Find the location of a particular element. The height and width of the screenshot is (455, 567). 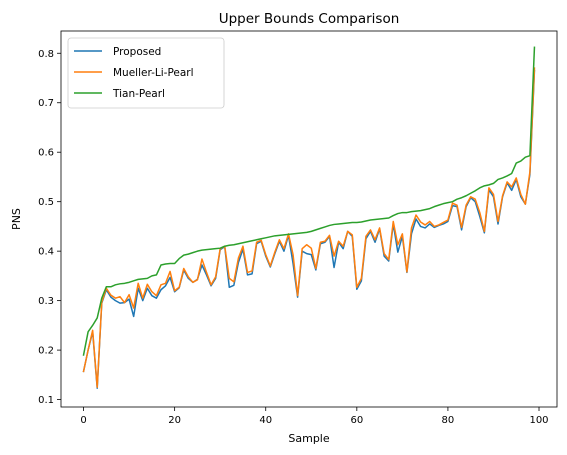

legend-box is located at coordinates (146, 73).